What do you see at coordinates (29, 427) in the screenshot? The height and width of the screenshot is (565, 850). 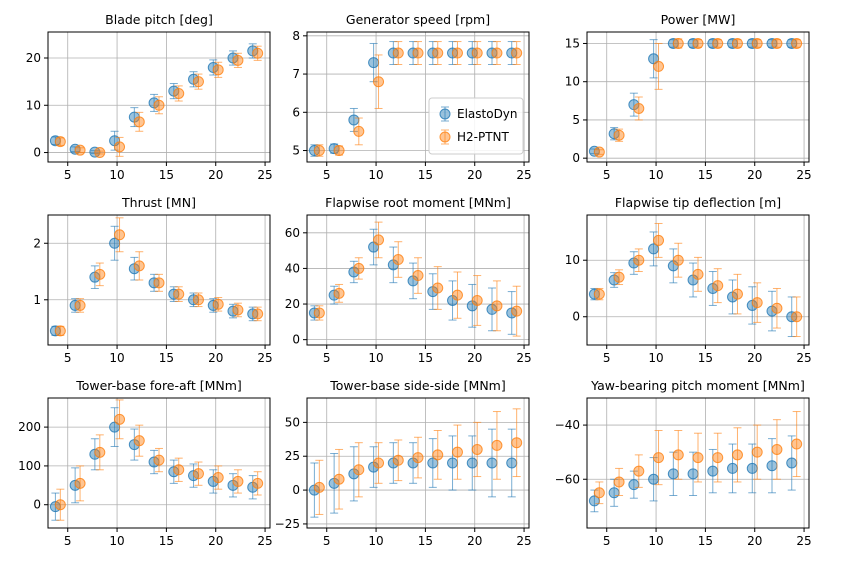 I see `y-tick-label: 200` at bounding box center [29, 427].